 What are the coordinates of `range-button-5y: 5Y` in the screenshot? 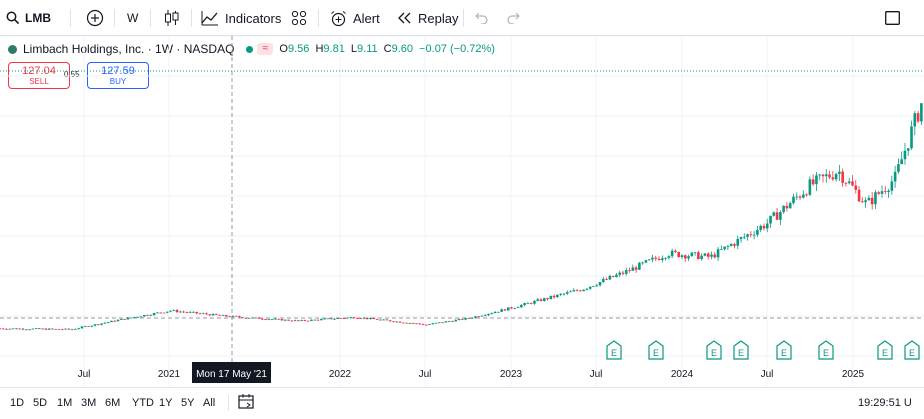 It's located at (188, 403).